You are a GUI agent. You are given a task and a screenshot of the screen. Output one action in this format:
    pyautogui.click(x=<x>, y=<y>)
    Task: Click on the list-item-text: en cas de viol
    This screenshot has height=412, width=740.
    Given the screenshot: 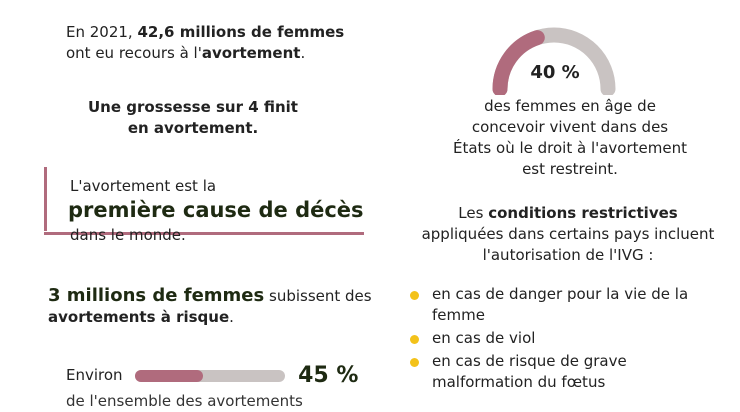 What is the action you would take?
    pyautogui.click(x=484, y=338)
    